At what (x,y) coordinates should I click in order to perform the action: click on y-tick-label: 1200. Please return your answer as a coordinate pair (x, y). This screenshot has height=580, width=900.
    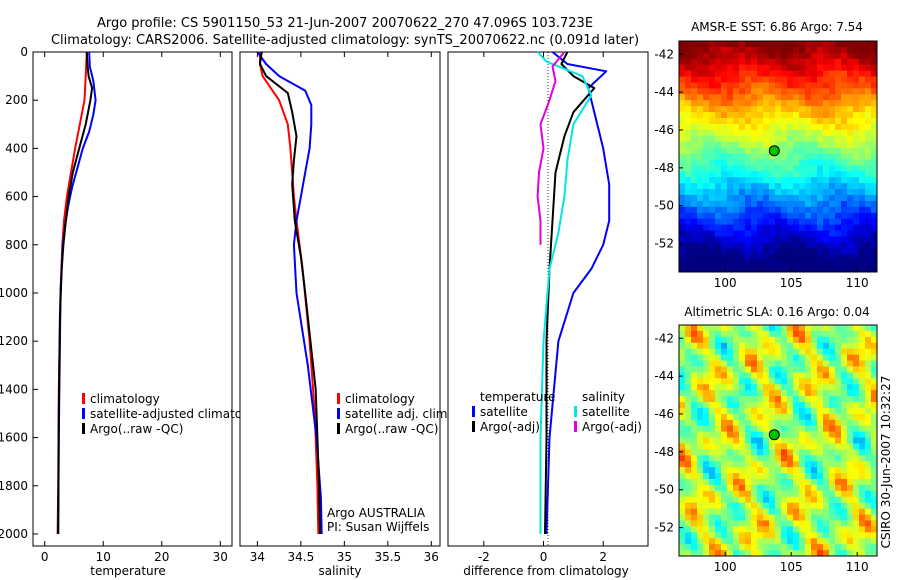
    Looking at the image, I should click on (14, 341).